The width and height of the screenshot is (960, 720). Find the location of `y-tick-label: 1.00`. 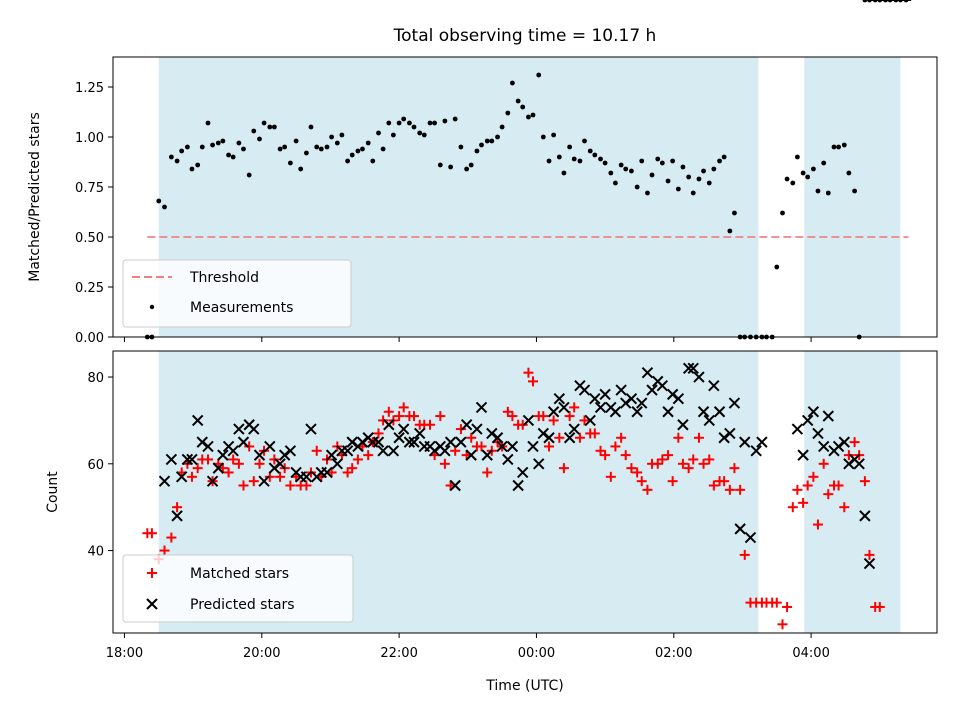

y-tick-label: 1.00 is located at coordinates (89, 138).